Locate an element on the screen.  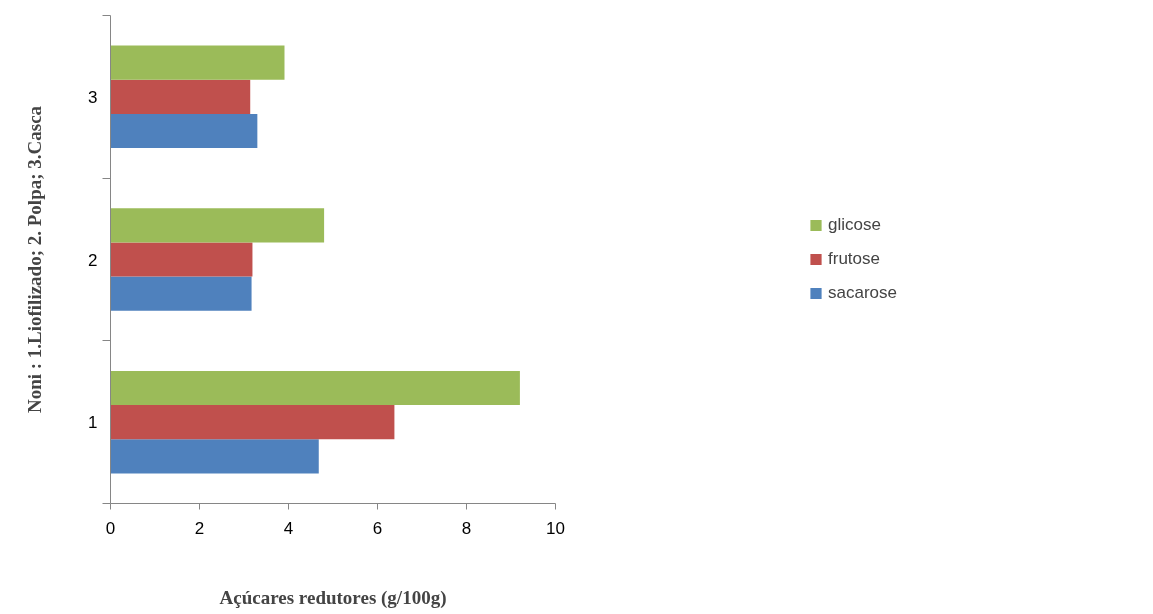
x-tick-label: 8 is located at coordinates (466, 528).